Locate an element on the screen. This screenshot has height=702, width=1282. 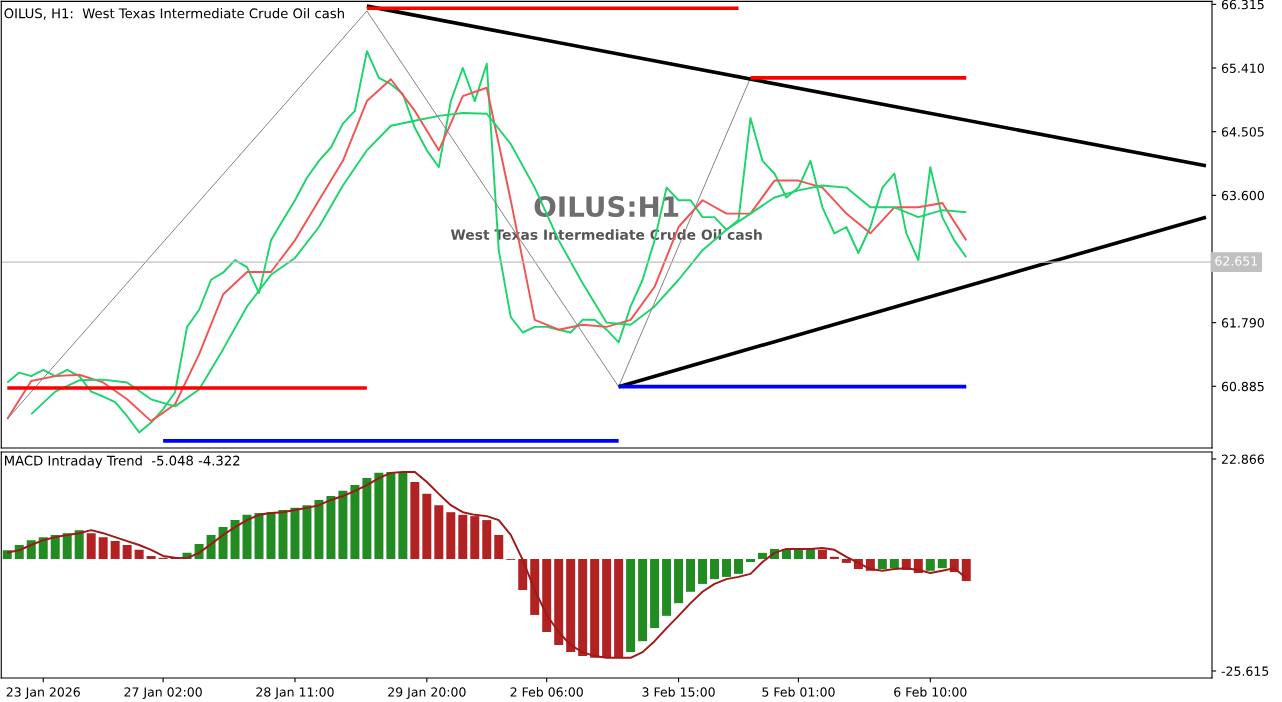
x-tick-label: 6 Feb 10:00 is located at coordinates (930, 692).